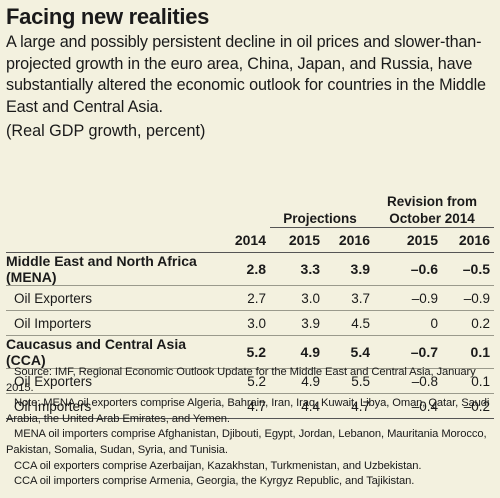 The height and width of the screenshot is (498, 500). Describe the element at coordinates (404, 323) in the screenshot. I see `table-cell: 0` at that location.